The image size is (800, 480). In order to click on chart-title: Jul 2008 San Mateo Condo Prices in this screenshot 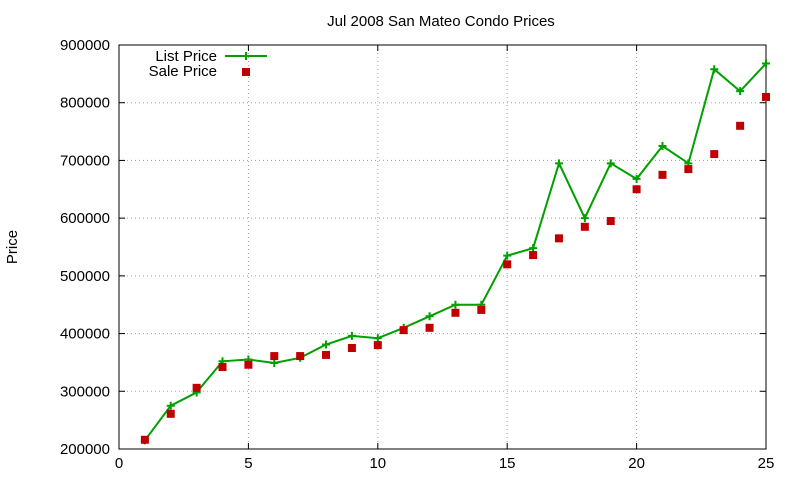, I will do `click(441, 21)`.